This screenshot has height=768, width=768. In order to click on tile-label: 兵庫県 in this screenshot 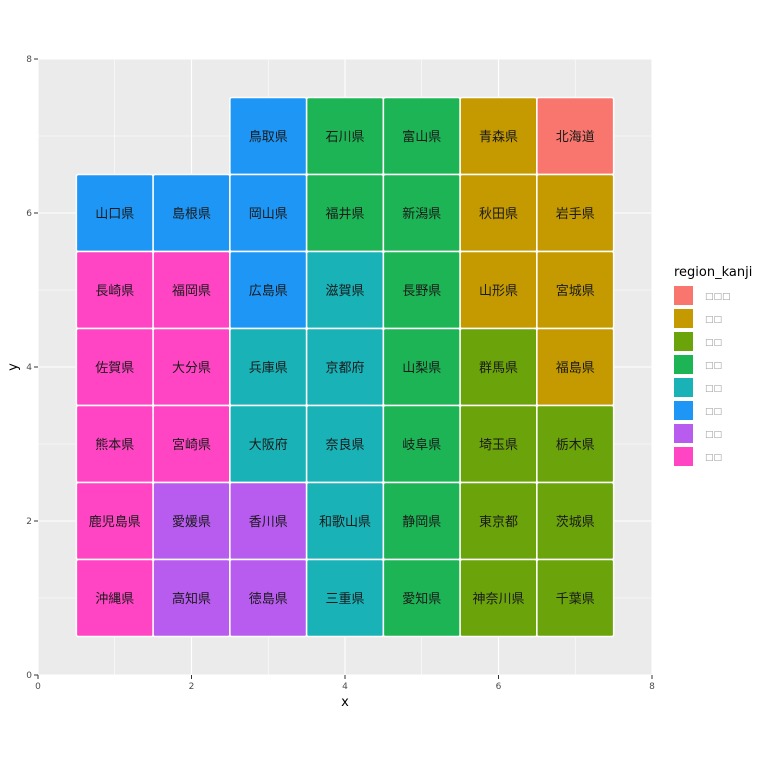, I will do `click(268, 368)`.